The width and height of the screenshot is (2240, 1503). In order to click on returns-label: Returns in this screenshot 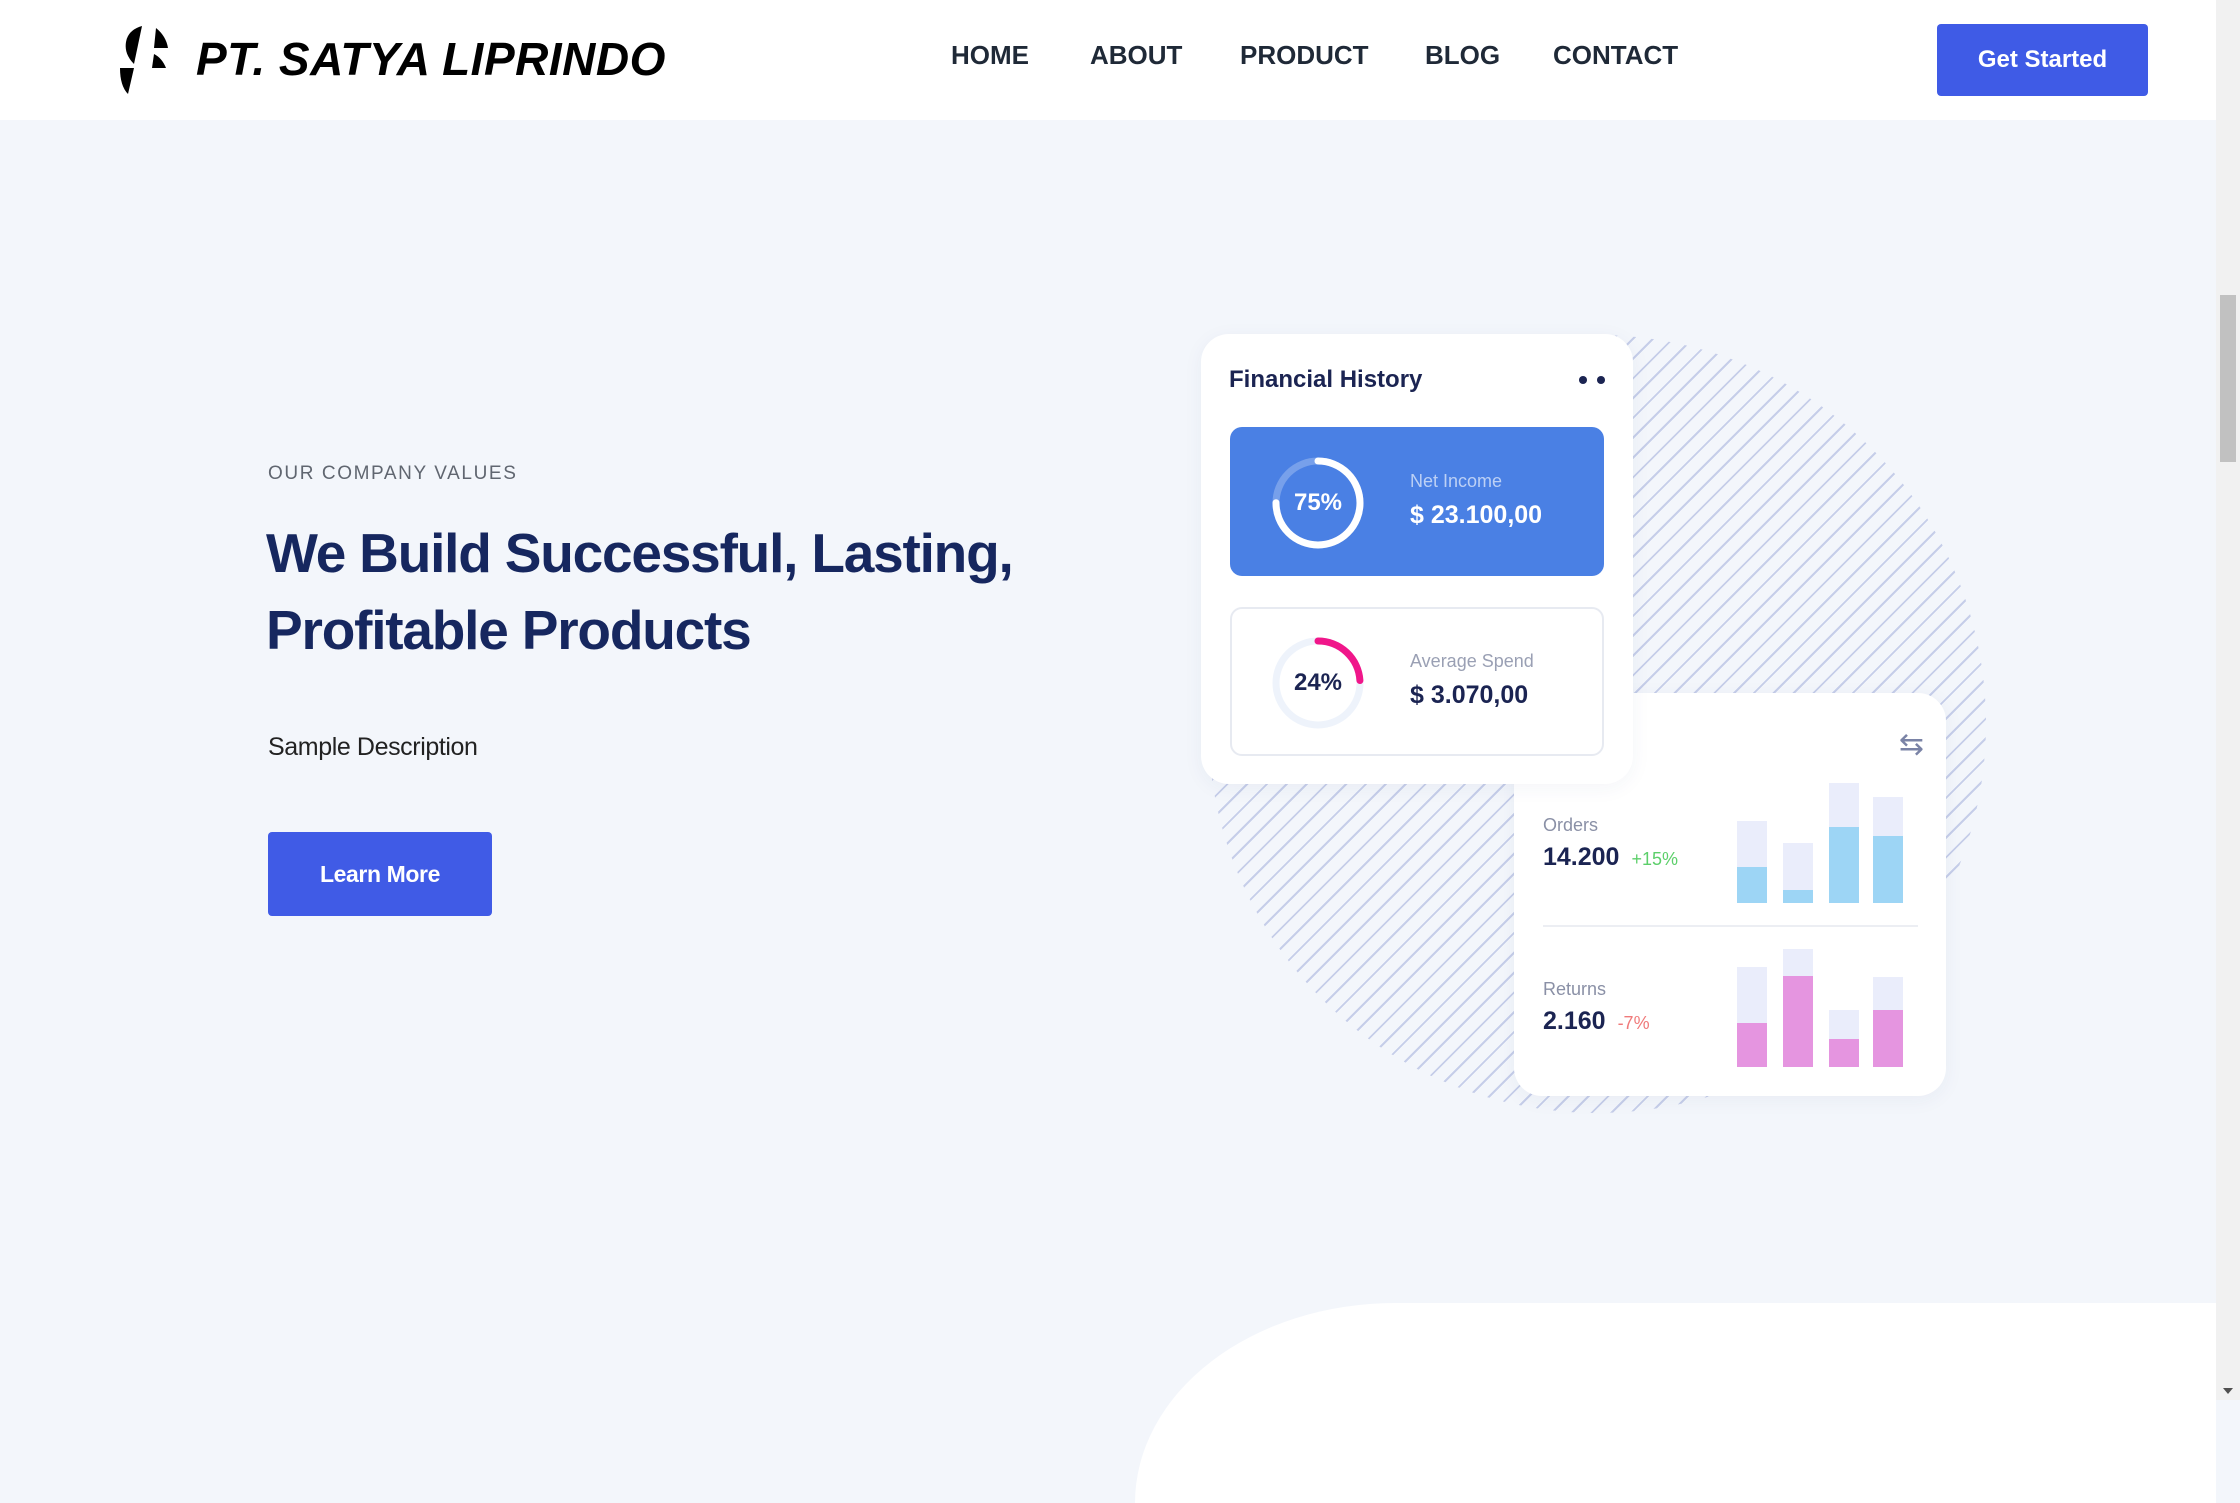, I will do `click(1575, 989)`.